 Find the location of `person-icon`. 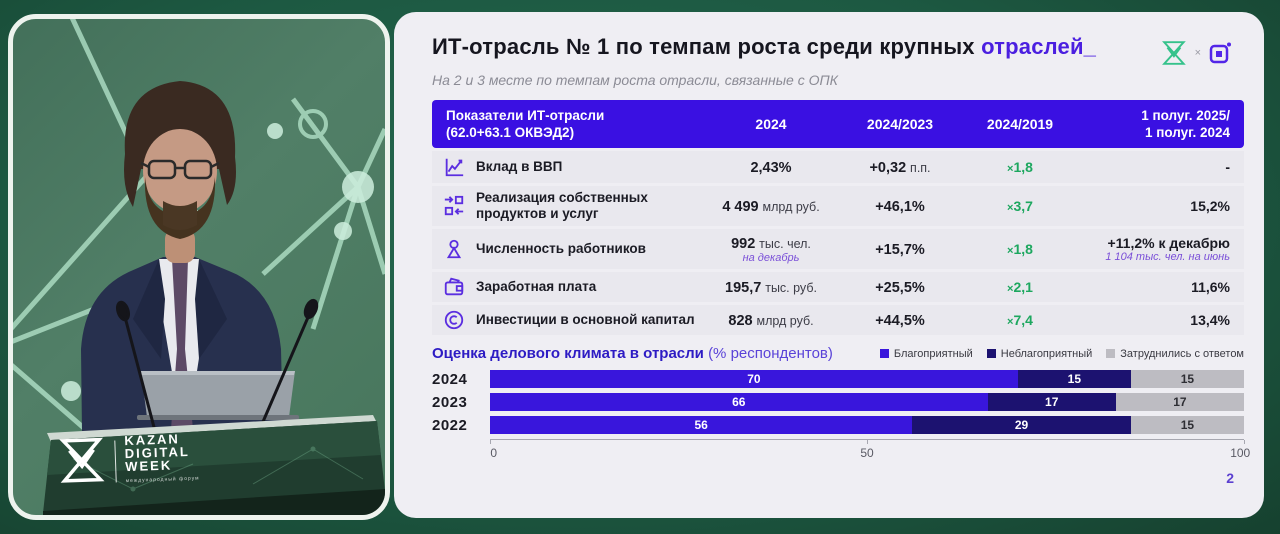

person-icon is located at coordinates (454, 249).